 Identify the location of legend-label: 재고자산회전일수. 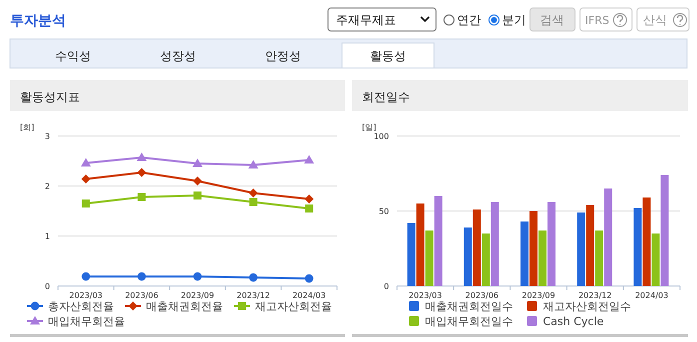
(587, 306).